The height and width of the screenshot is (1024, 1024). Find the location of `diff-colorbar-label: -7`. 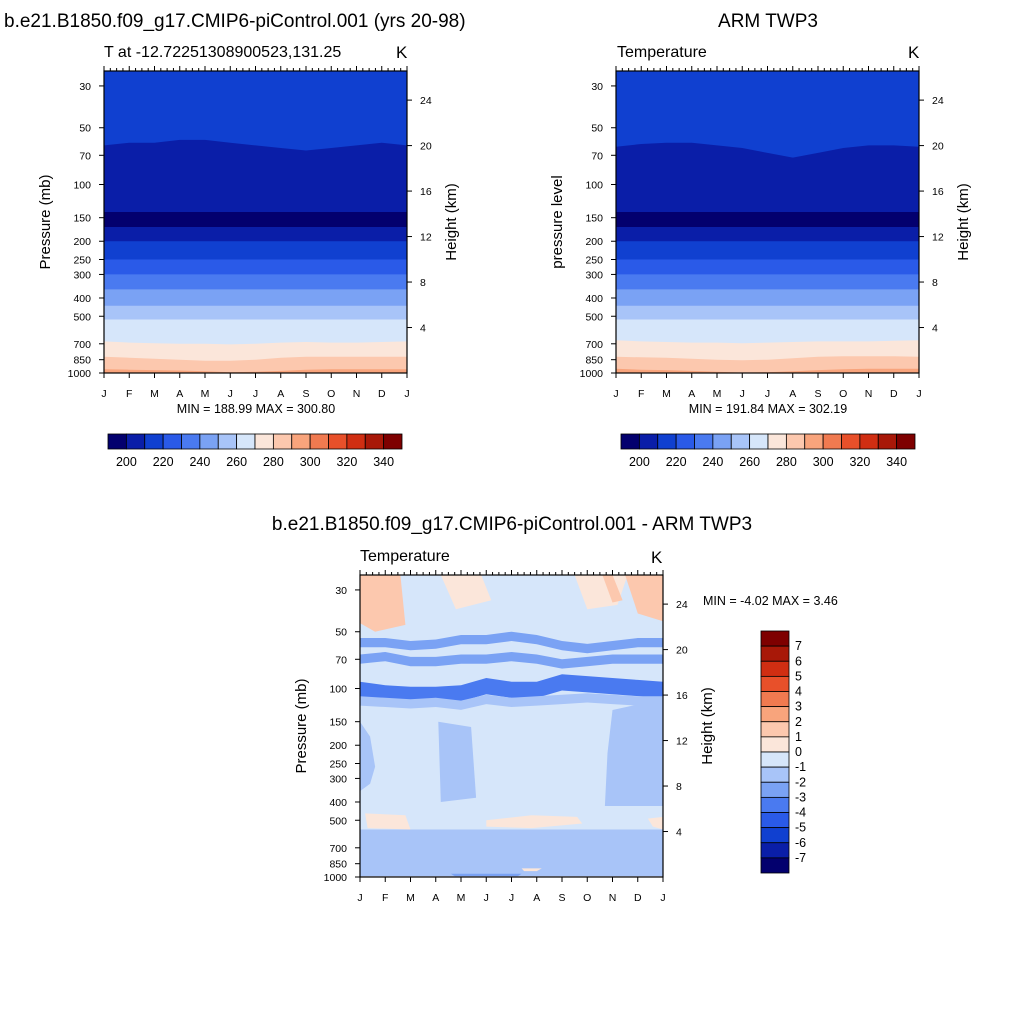

diff-colorbar-label: -7 is located at coordinates (800, 858).